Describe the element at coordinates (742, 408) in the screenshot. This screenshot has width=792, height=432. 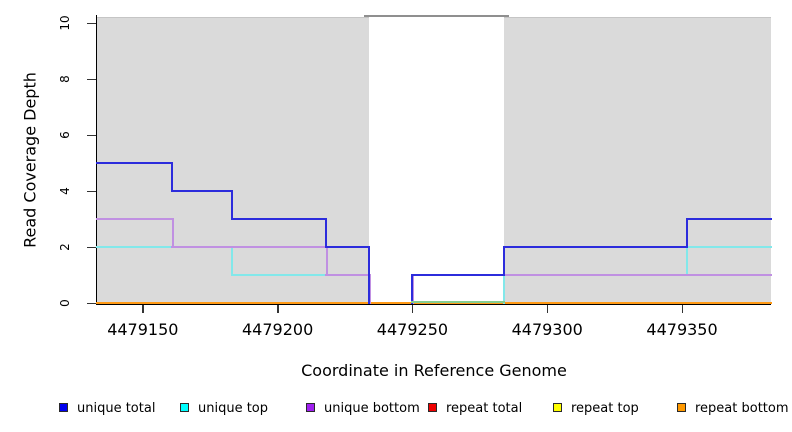
I see `legend-label: repeat bottom` at that location.